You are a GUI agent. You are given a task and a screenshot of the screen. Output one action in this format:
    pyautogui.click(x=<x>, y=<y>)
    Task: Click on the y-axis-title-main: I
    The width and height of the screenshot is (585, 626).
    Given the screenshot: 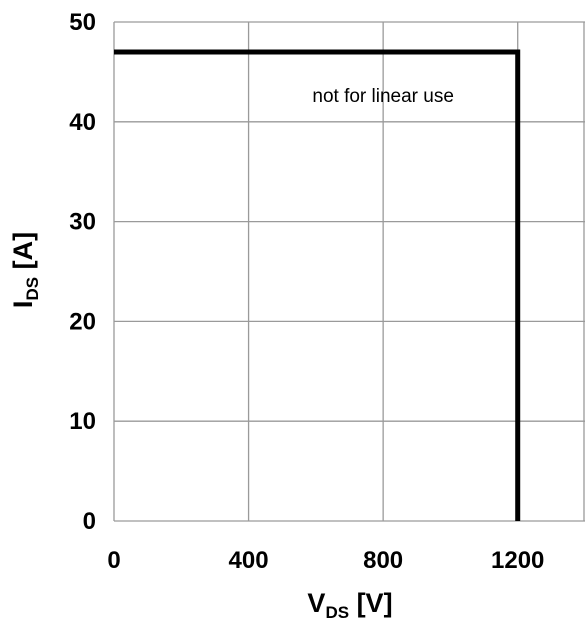 What is the action you would take?
    pyautogui.click(x=23, y=305)
    